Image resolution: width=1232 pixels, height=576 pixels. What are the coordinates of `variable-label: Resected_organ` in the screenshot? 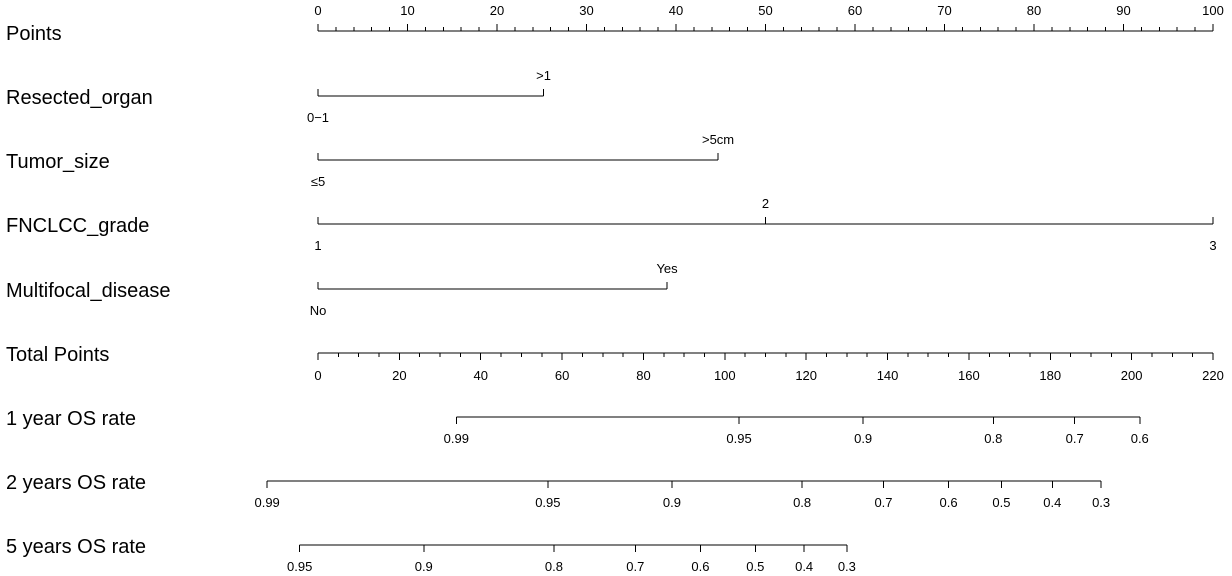 It's located at (79, 98).